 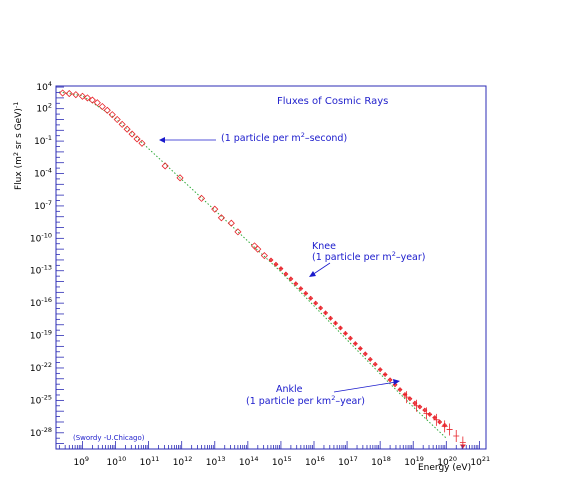 What do you see at coordinates (447, 461) in the screenshot?
I see `x-tick-label: 1020` at bounding box center [447, 461].